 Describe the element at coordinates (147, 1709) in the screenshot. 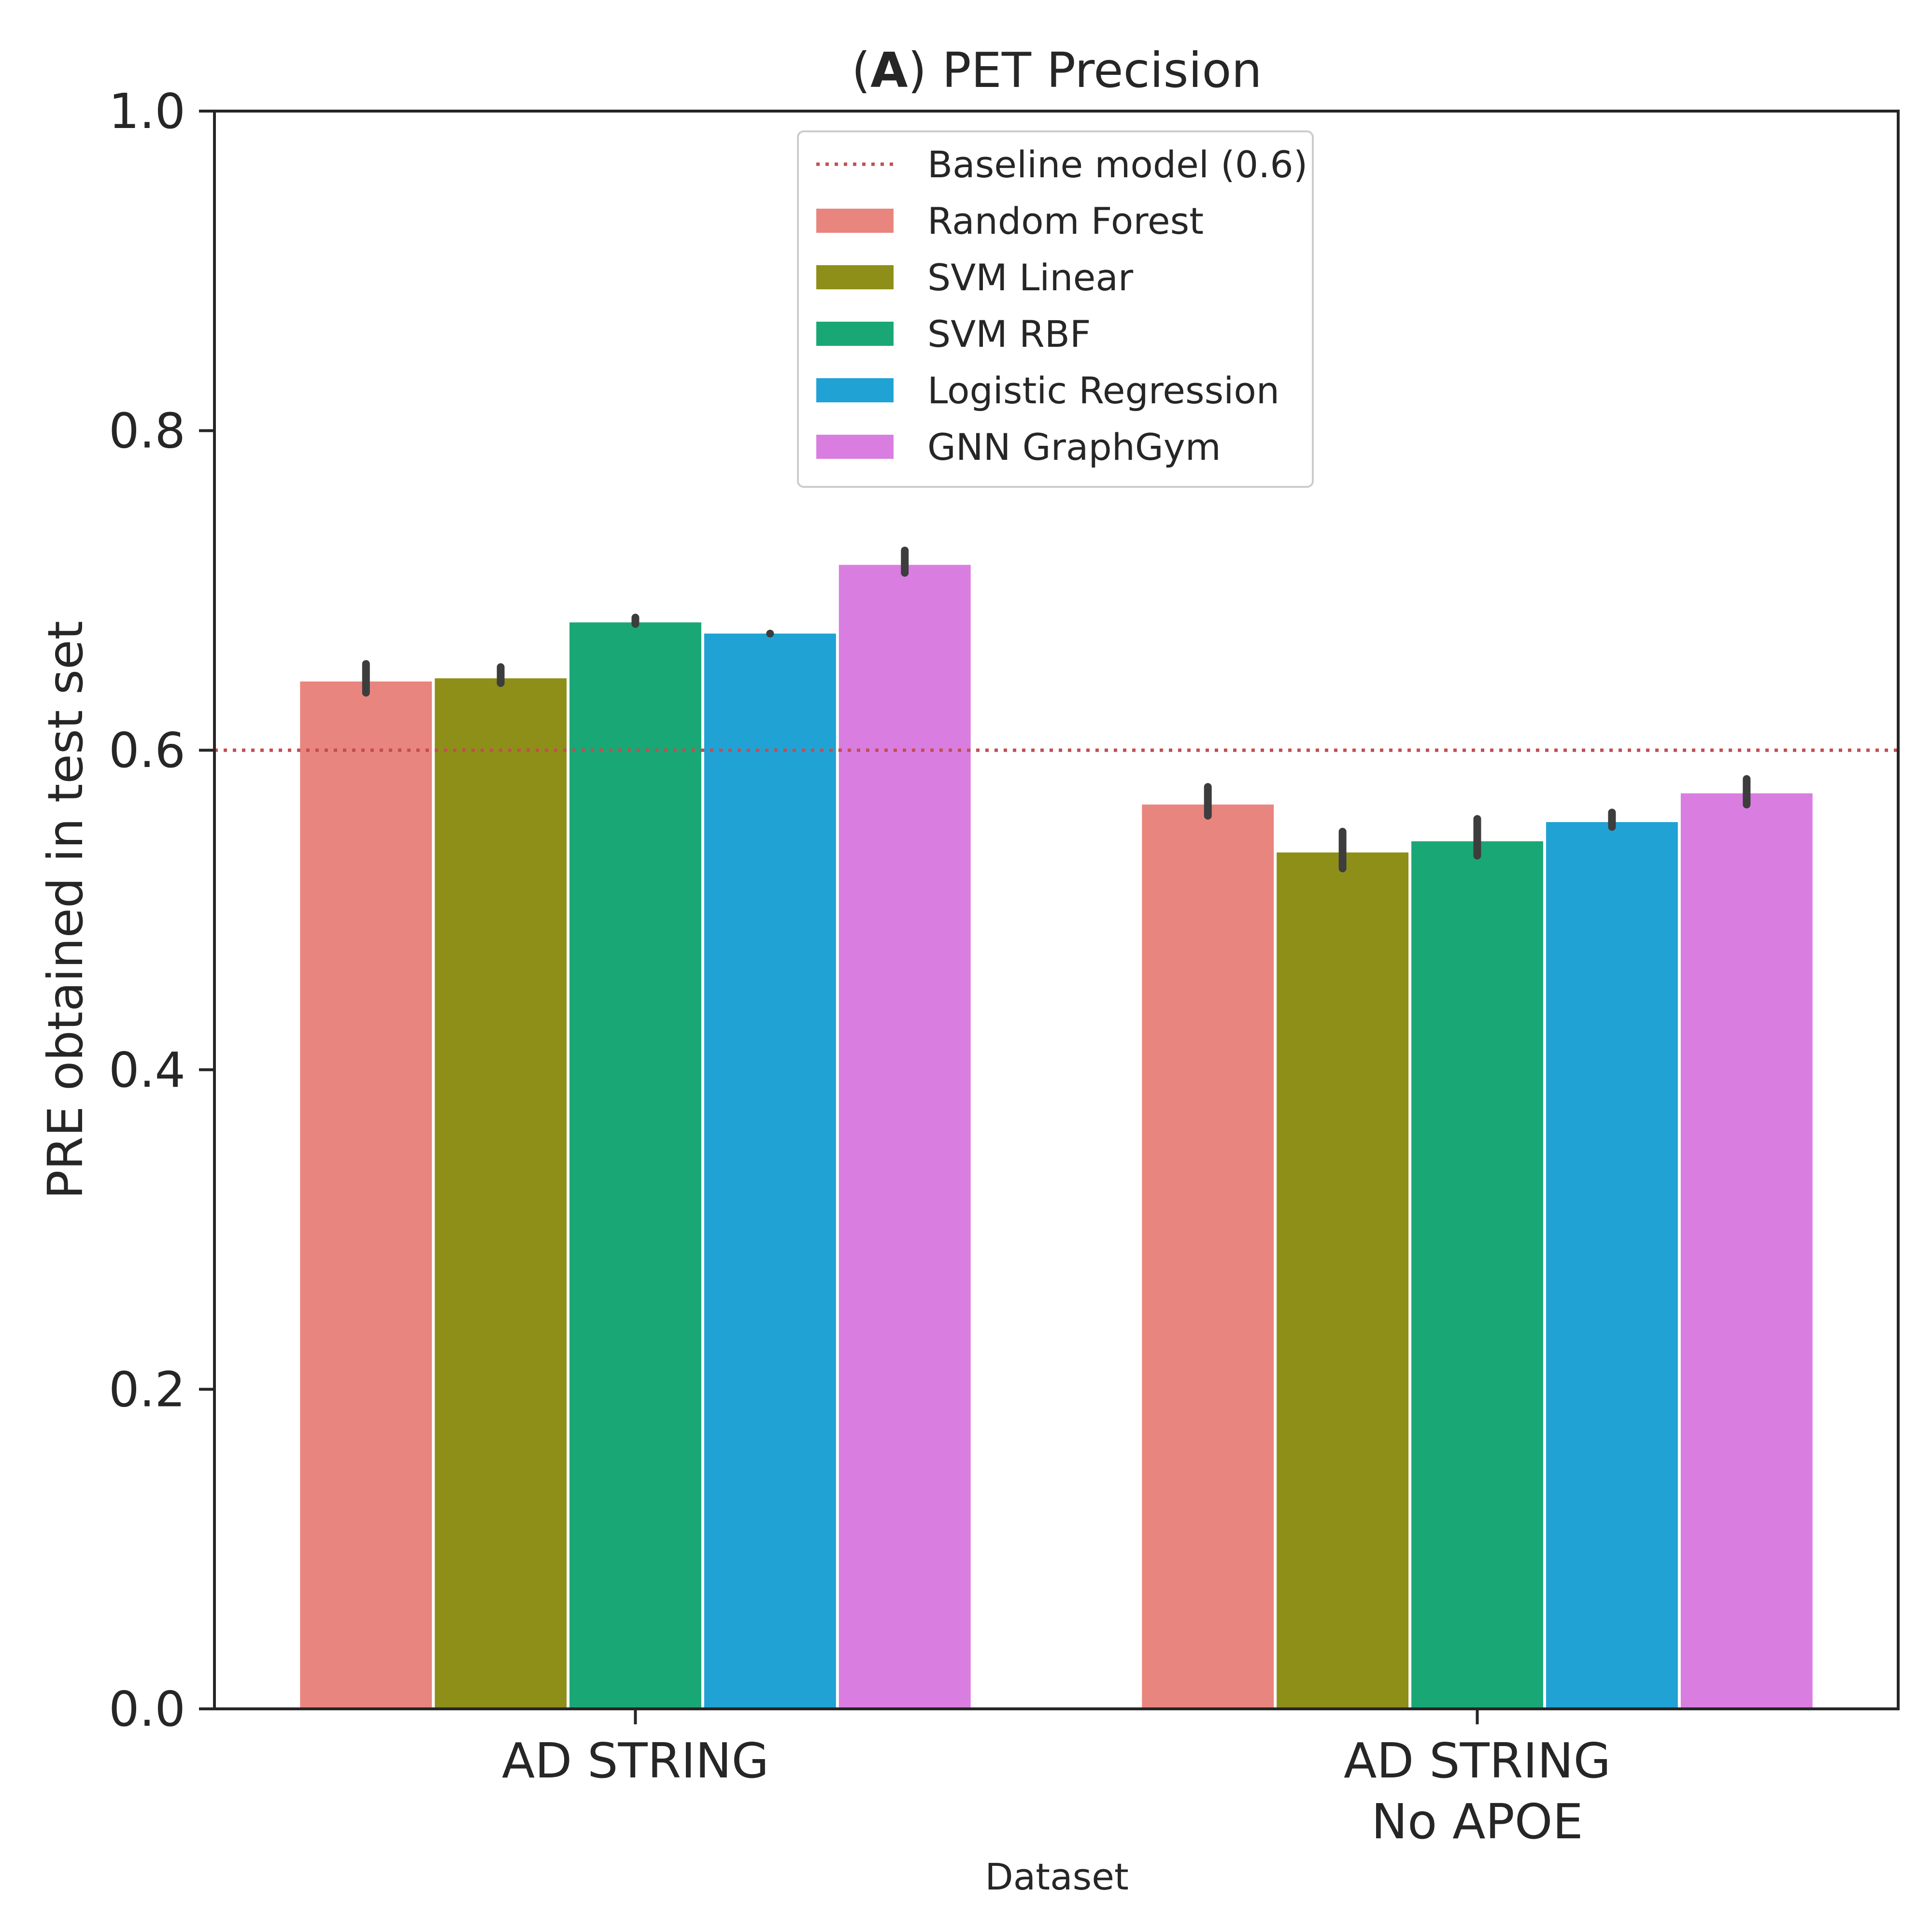

I see `y-tick-label: 0.0` at that location.